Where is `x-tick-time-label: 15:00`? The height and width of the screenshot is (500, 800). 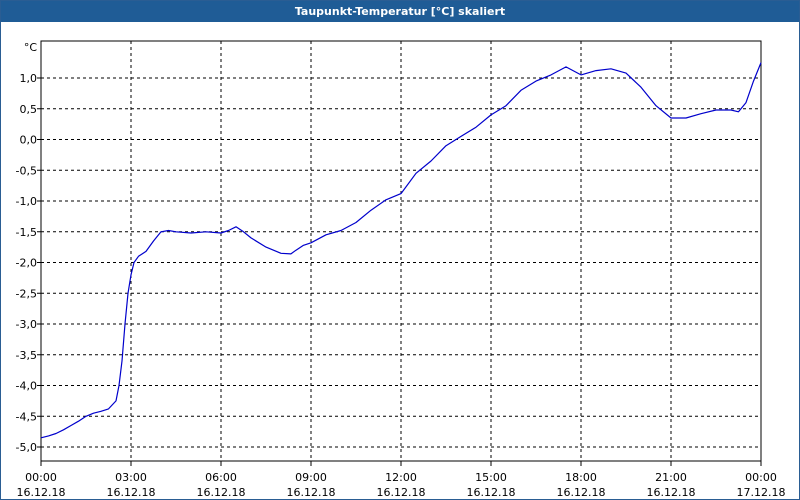
x-tick-time-label: 15:00 is located at coordinates (491, 477).